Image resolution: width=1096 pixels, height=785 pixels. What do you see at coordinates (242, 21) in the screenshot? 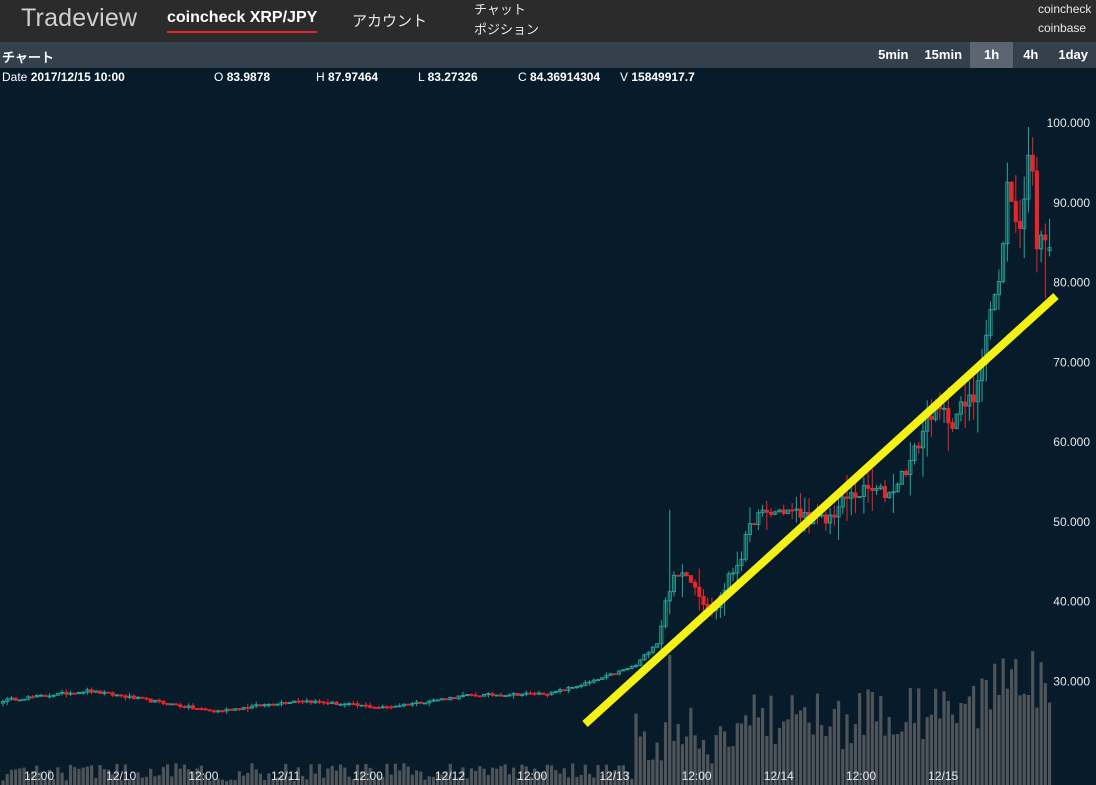
I see `tab-pair: coincheck XRP/JPY` at bounding box center [242, 21].